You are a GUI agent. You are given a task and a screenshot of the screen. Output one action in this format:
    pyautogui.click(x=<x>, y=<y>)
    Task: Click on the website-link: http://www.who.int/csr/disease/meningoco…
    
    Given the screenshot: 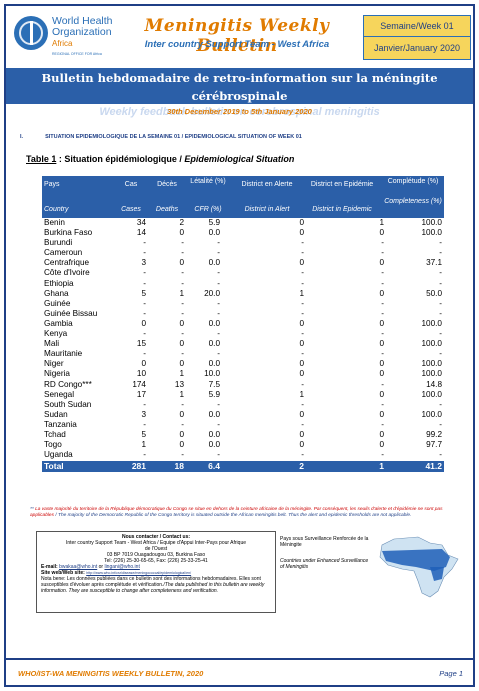 What is the action you would take?
    pyautogui.click(x=139, y=573)
    